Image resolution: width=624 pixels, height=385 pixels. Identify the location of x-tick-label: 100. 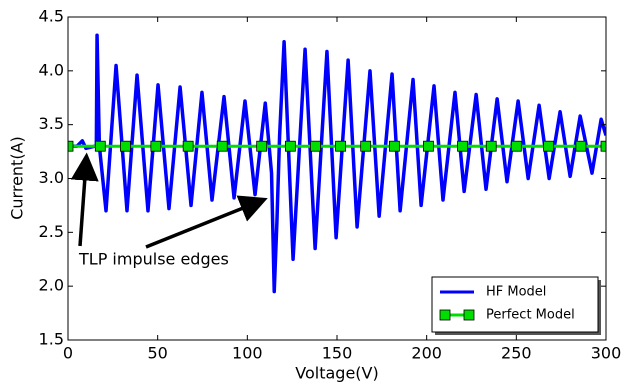
(247, 353).